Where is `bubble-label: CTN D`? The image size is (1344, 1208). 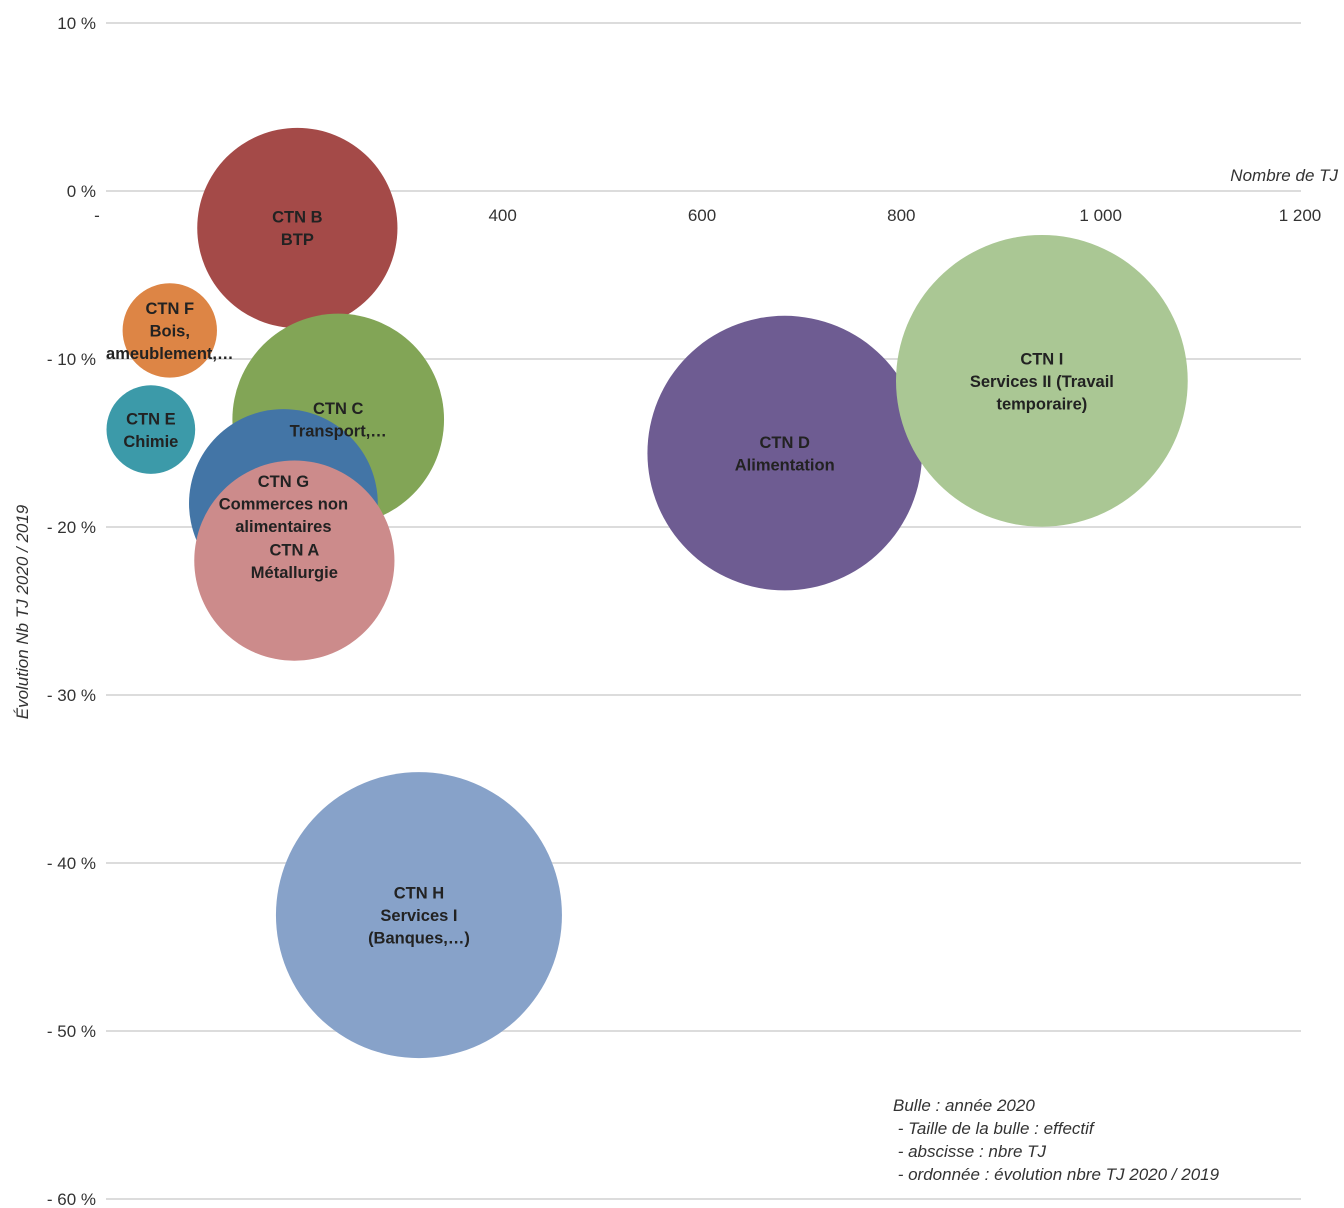
bubble-label: CTN D is located at coordinates (785, 443).